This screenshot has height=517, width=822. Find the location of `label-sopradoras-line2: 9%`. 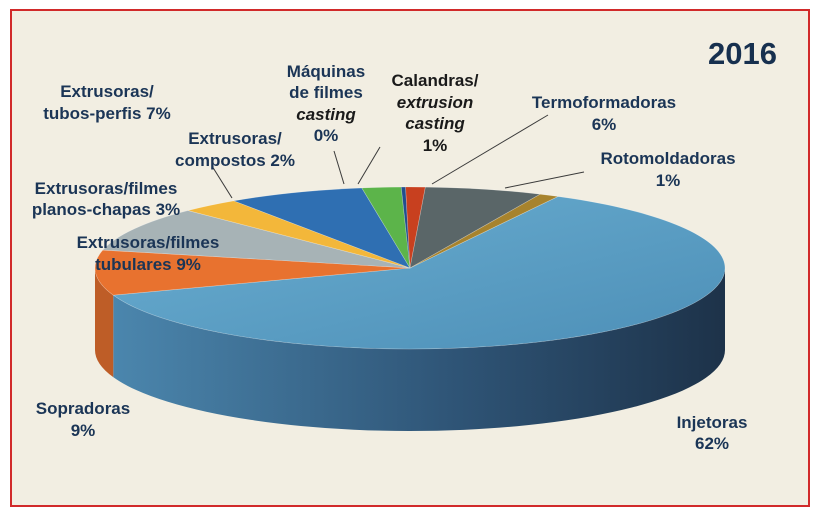

label-sopradoras-line2: 9% is located at coordinates (83, 430).